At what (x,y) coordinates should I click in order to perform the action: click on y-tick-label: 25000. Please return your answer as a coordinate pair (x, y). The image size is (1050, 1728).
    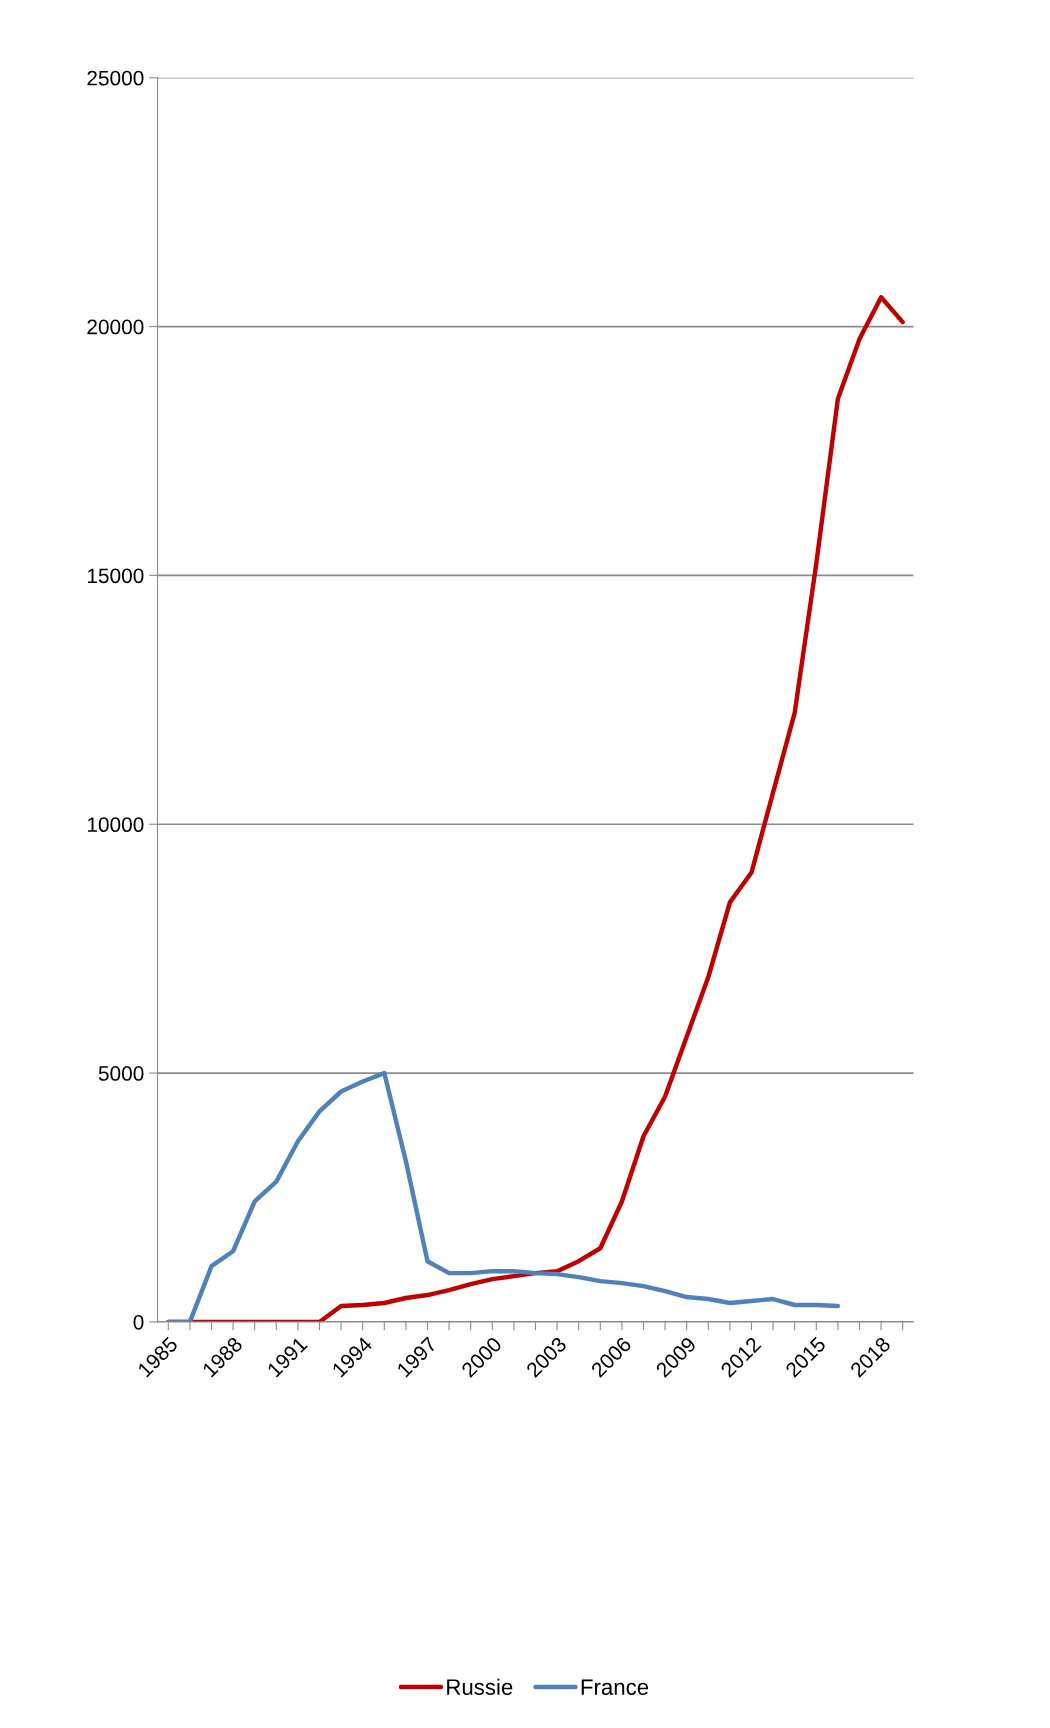
    Looking at the image, I should click on (115, 78).